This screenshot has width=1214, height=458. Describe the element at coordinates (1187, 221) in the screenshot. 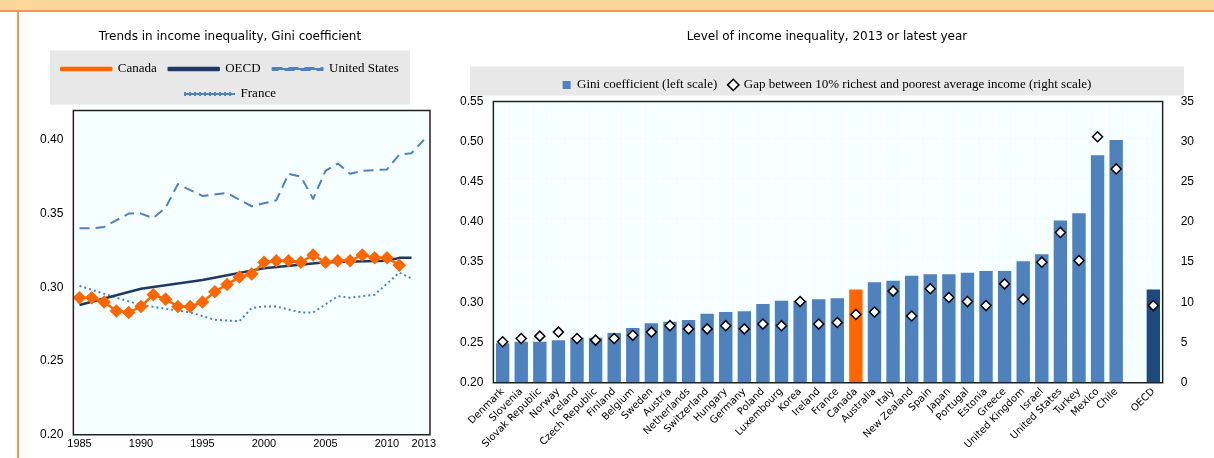

I see `y2-tick-label: 20` at that location.